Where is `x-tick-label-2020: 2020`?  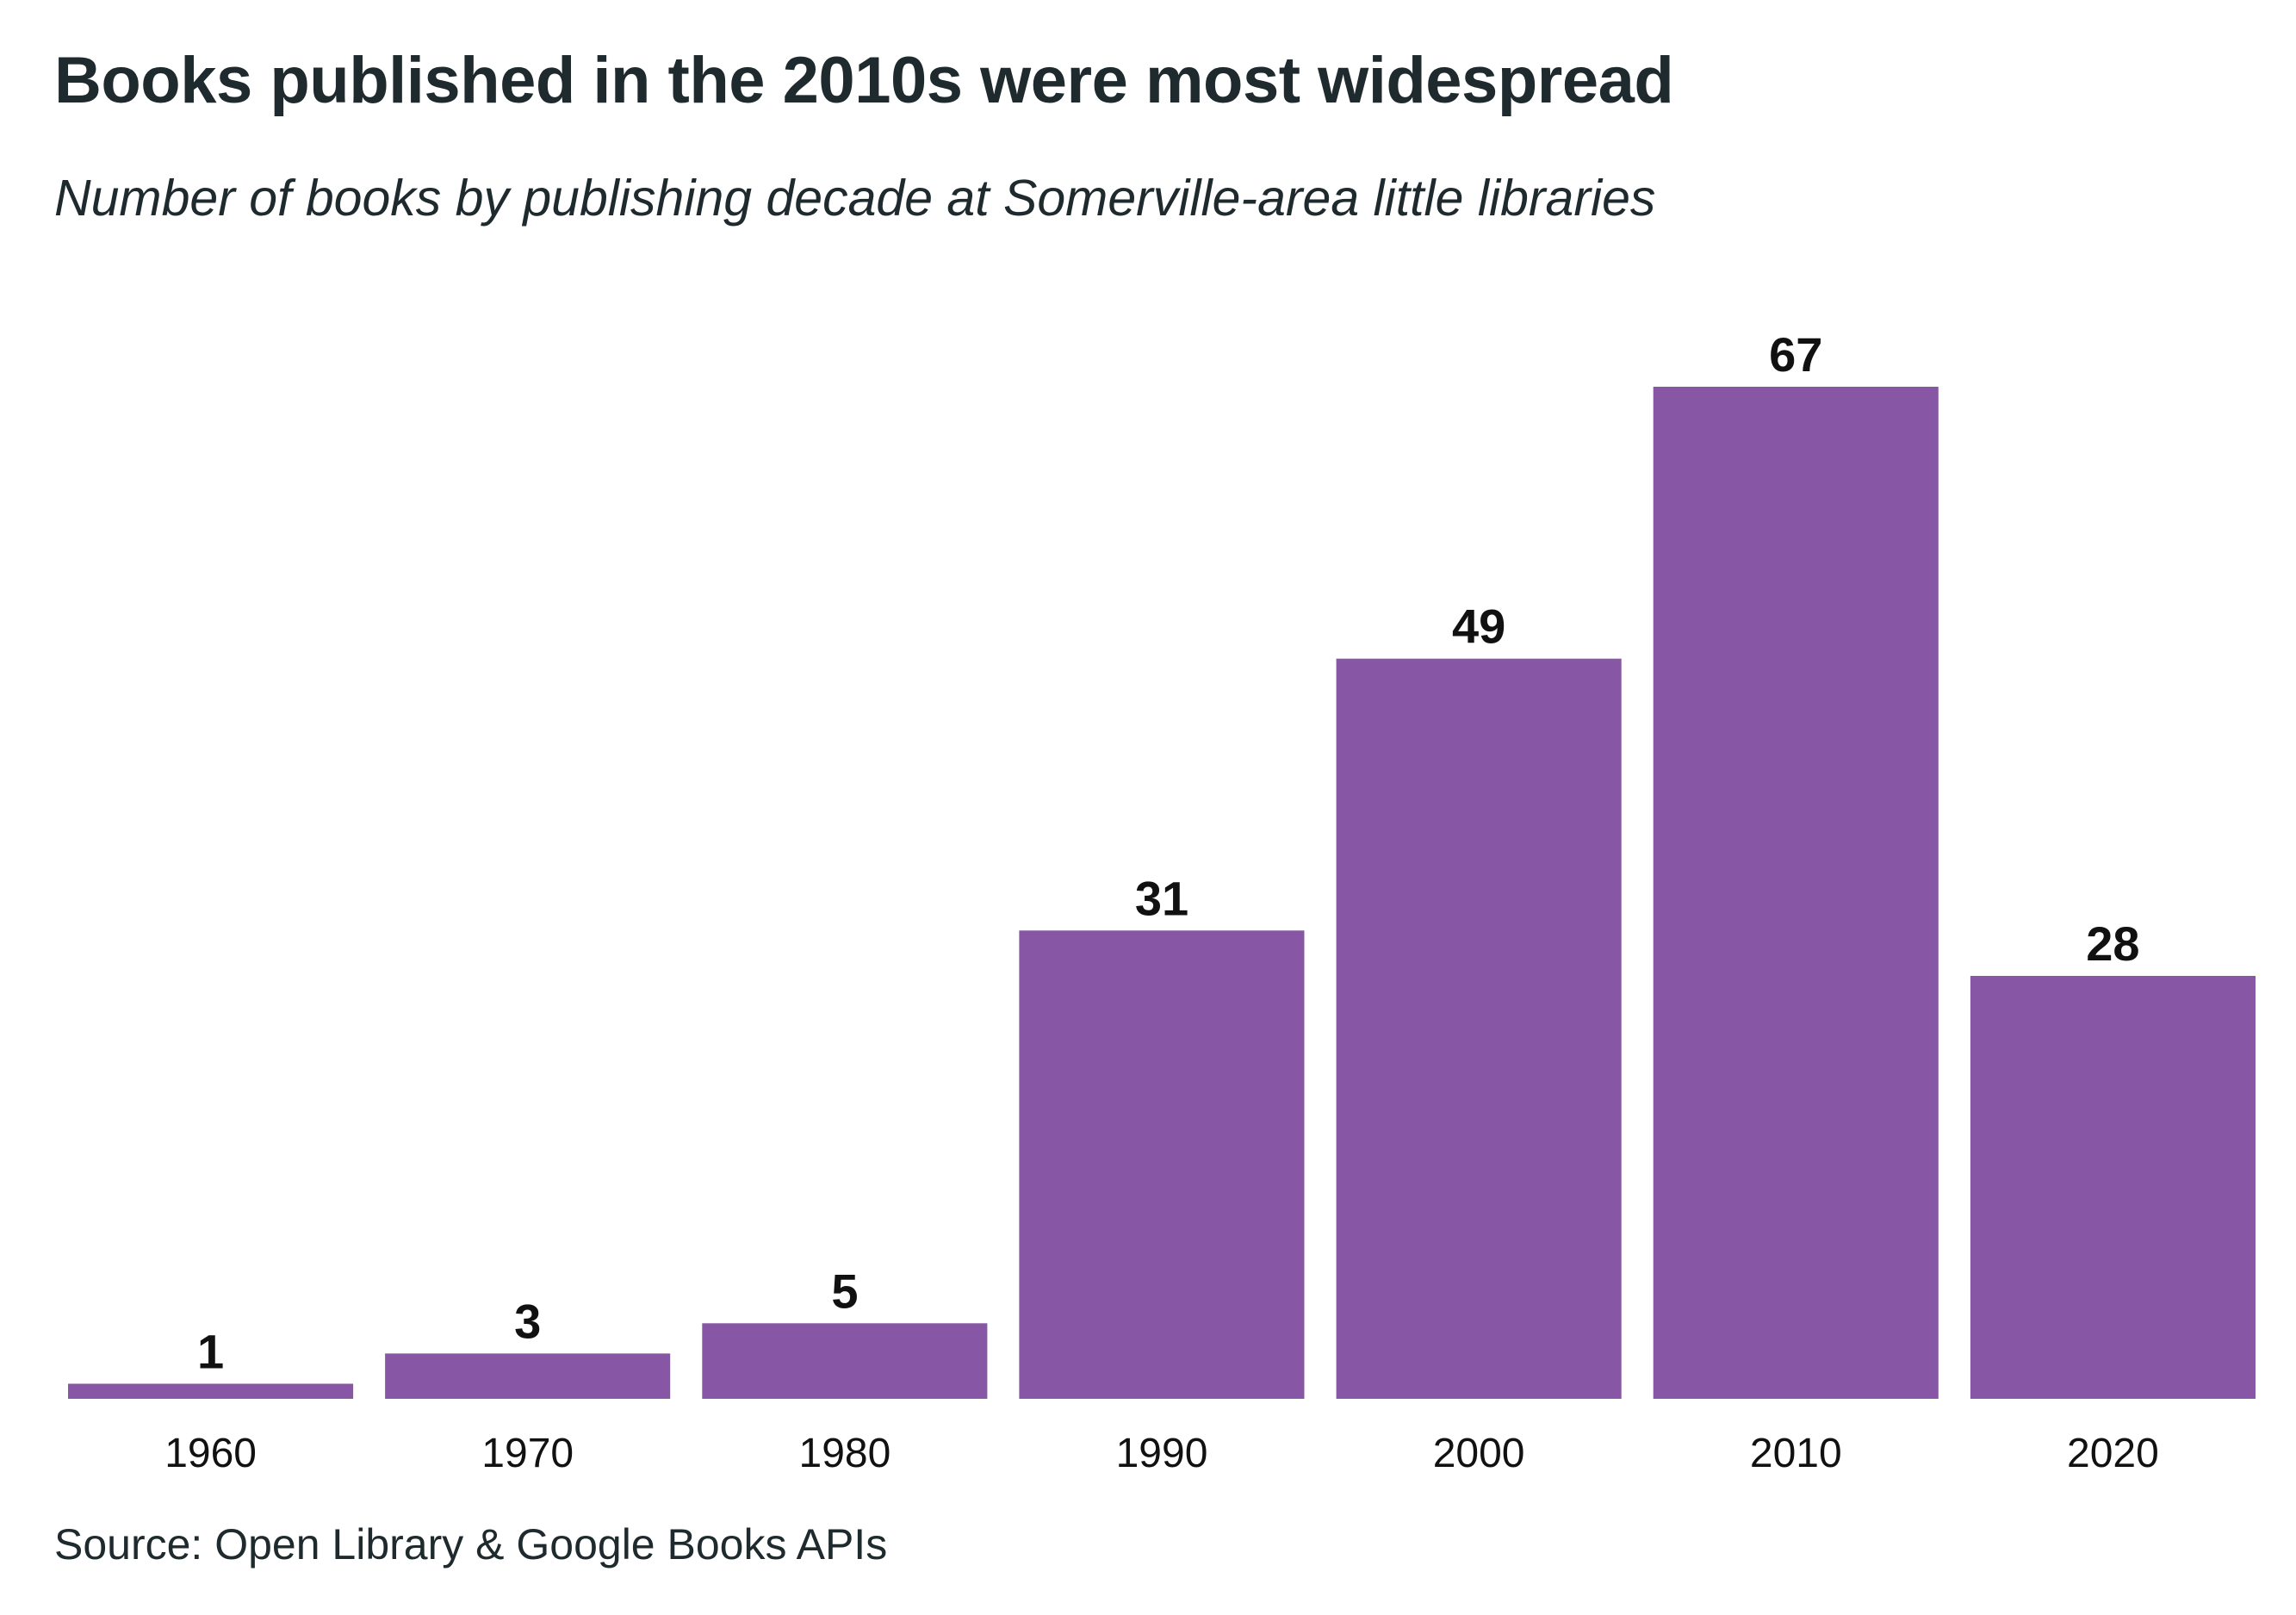
x-tick-label-2020: 2020 is located at coordinates (2113, 1453).